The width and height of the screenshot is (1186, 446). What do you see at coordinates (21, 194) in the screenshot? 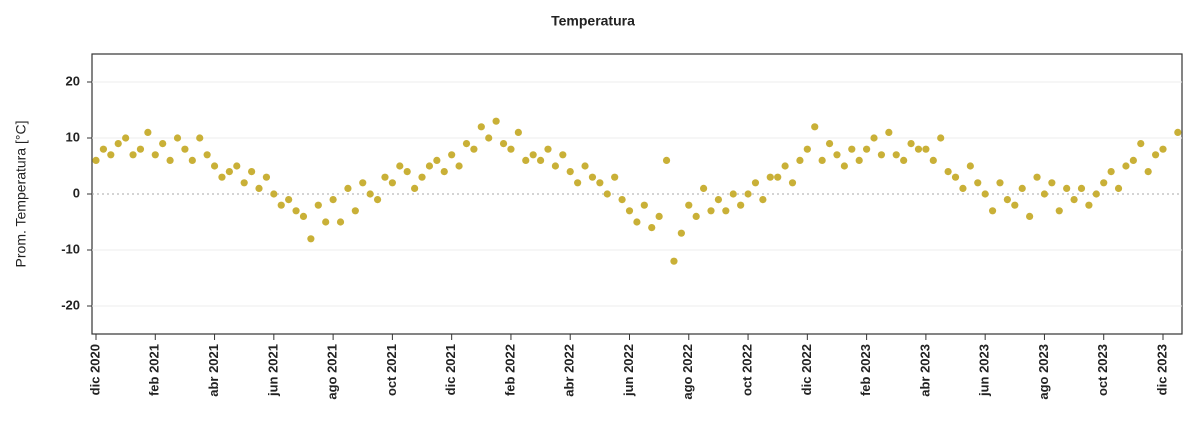
I see `y-axis-label: Prom. Temperatura [°C]` at bounding box center [21, 194].